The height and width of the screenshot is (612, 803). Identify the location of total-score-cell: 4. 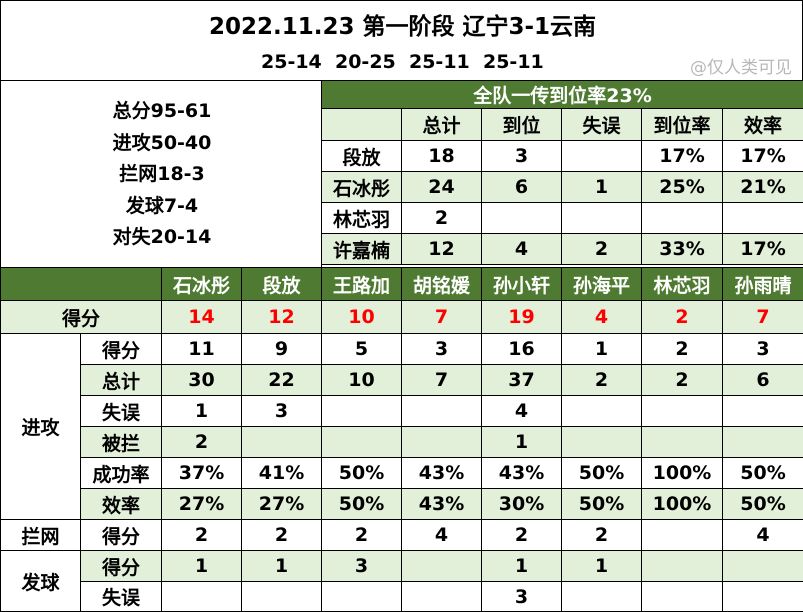
(602, 317).